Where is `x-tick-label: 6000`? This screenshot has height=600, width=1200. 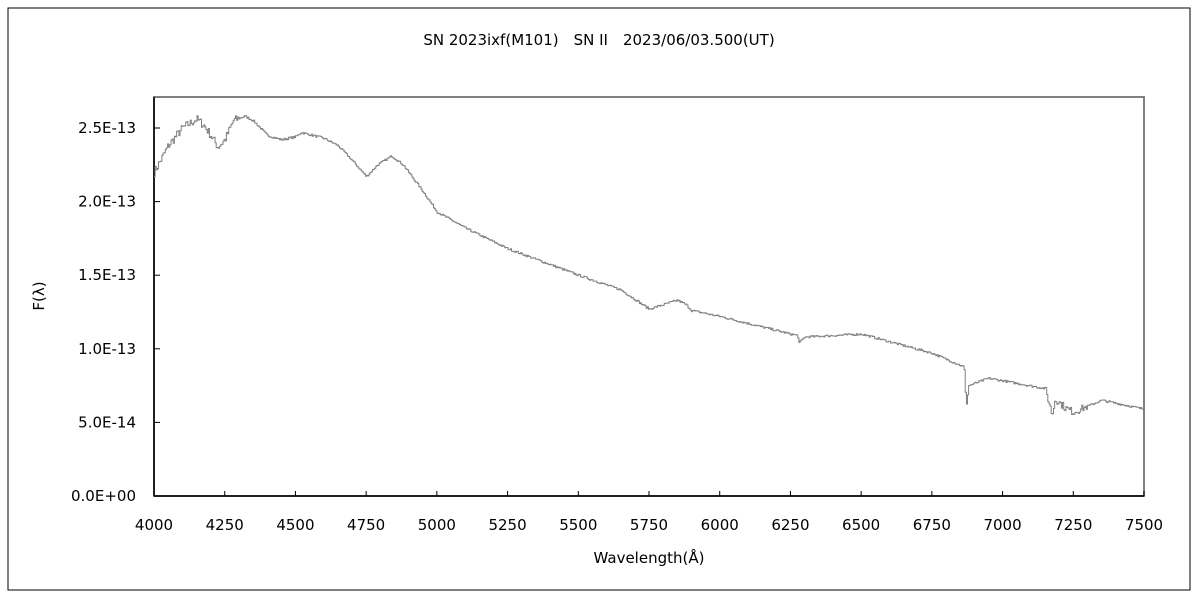 x-tick-label: 6000 is located at coordinates (720, 525).